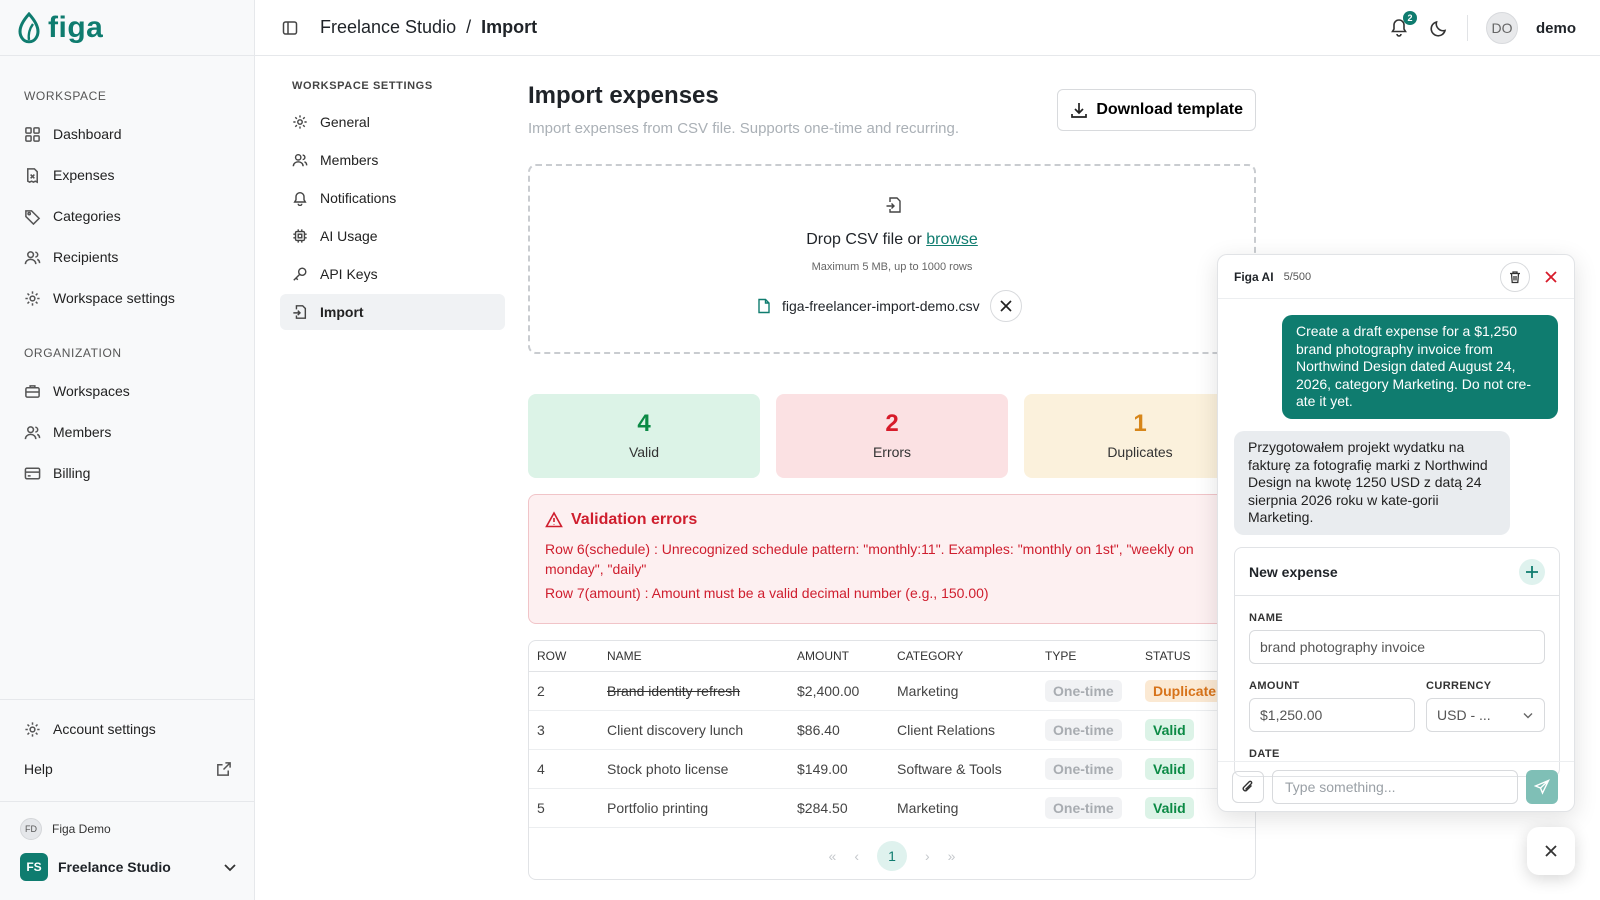  I want to click on remove-file-button, so click(1005, 306).